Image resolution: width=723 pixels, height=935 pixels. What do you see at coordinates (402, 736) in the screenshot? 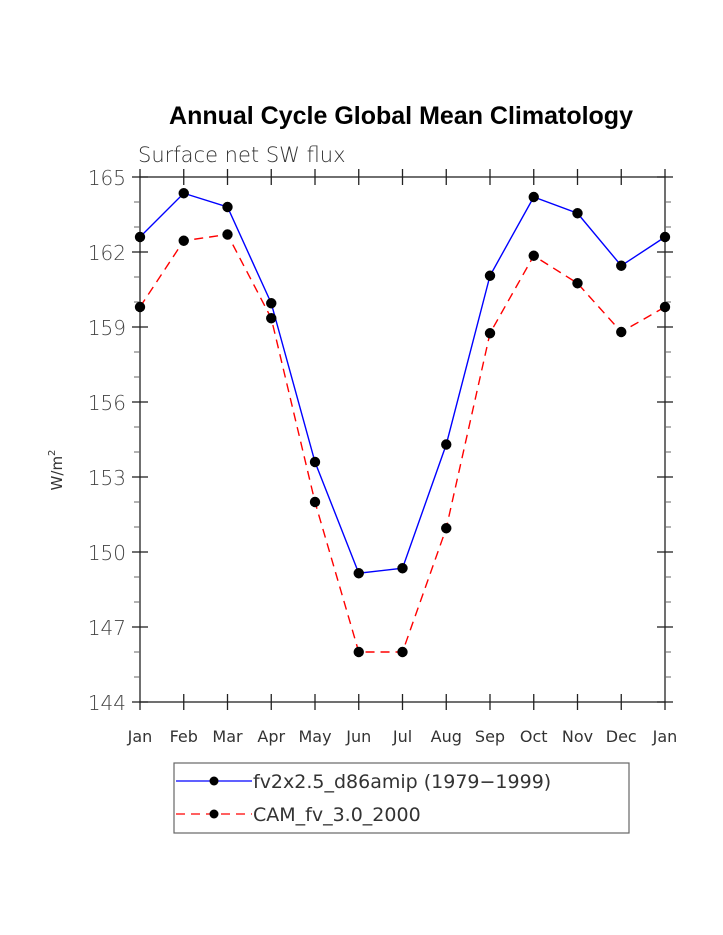
I see `x-tick-label: Jul` at bounding box center [402, 736].